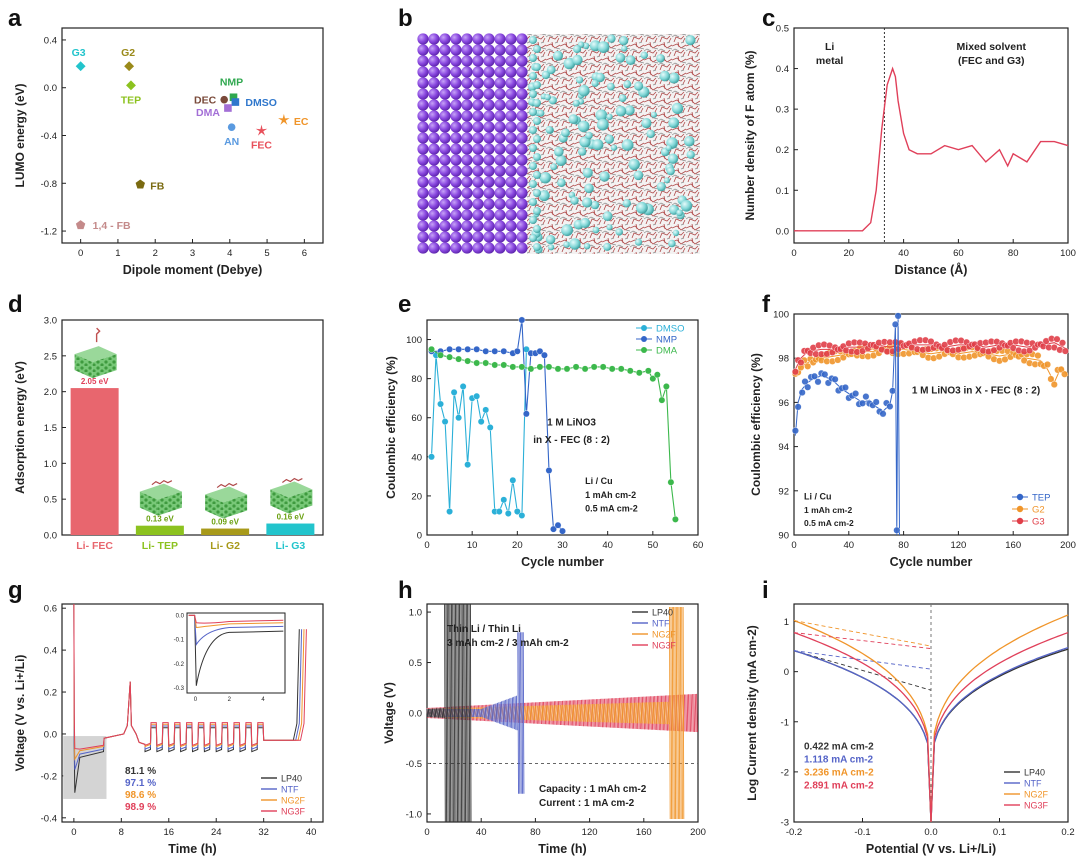 This screenshot has height=862, width=1080. What do you see at coordinates (404, 304) in the screenshot?
I see `panel-letter-e: e` at bounding box center [404, 304].